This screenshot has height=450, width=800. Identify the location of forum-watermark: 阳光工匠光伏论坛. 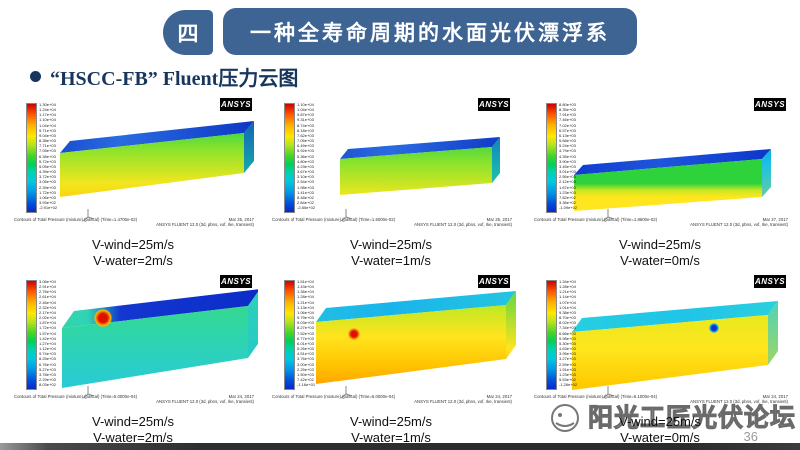
(670, 416).